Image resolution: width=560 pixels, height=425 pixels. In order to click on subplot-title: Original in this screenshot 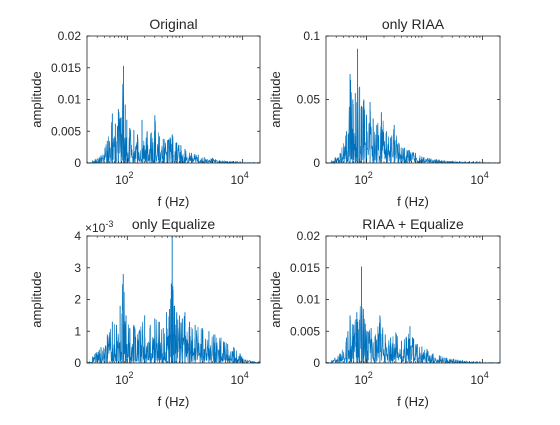, I will do `click(173, 24)`.